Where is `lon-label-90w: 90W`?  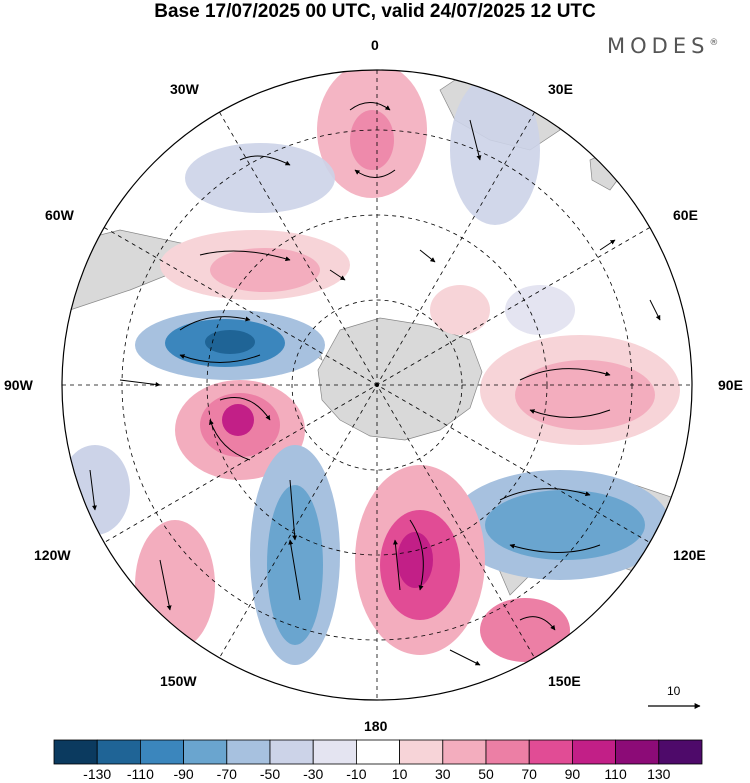
lon-label-90w: 90W is located at coordinates (18, 385).